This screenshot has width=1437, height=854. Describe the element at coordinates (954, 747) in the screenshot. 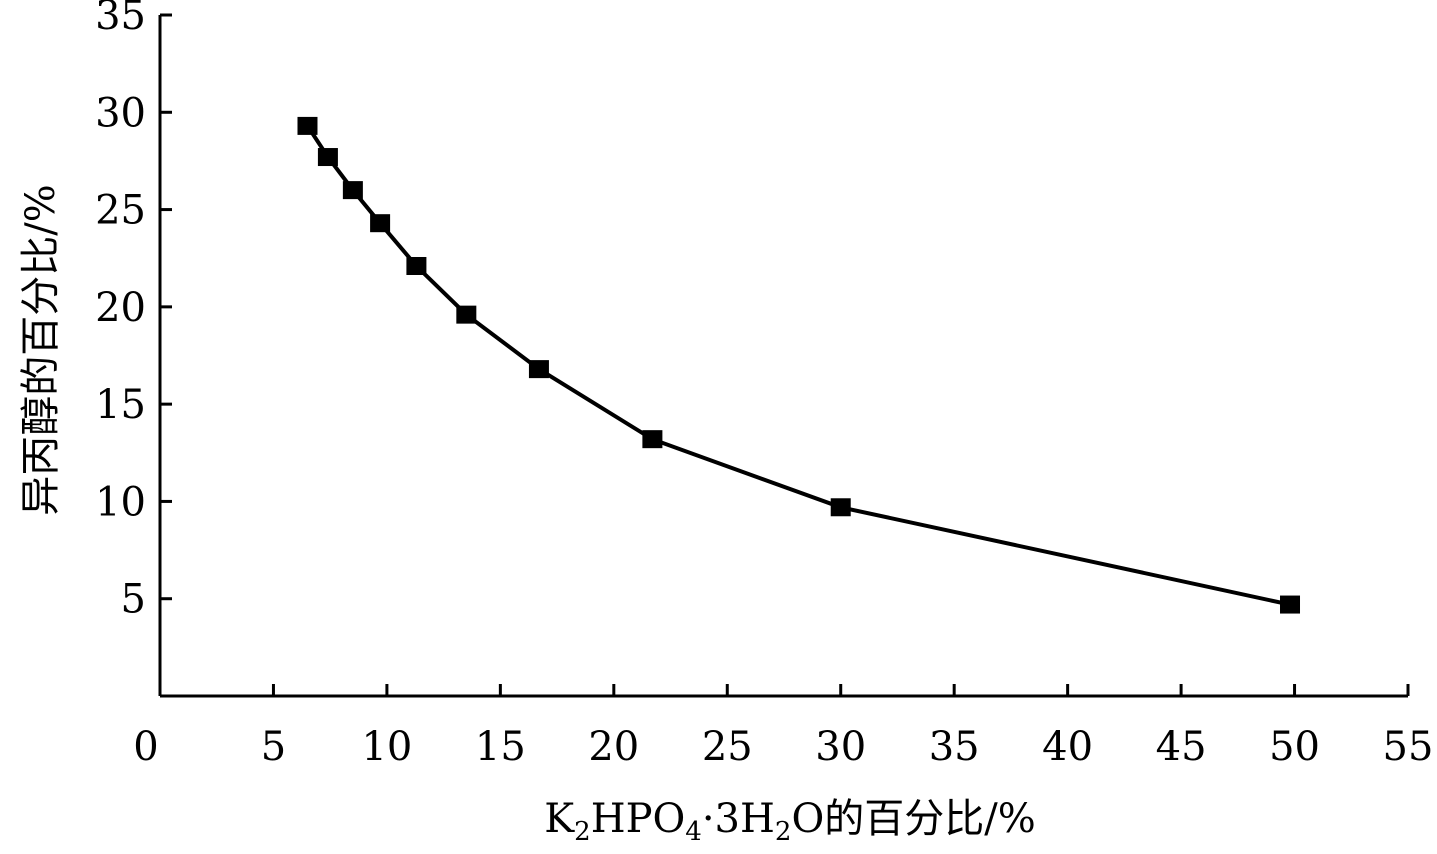

I see `x-tick-label: 35` at that location.